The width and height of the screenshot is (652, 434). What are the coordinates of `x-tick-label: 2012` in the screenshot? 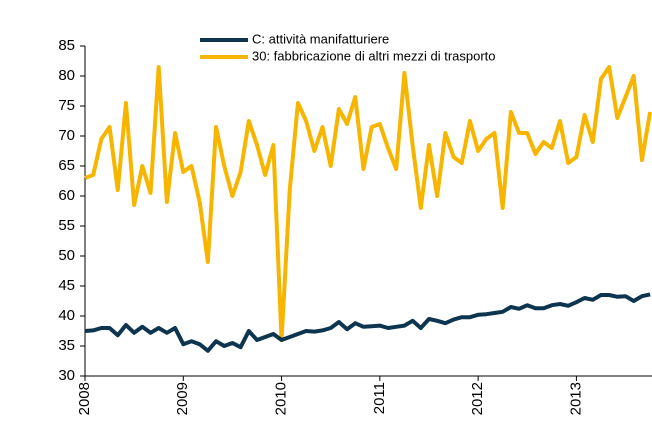 It's located at (477, 398).